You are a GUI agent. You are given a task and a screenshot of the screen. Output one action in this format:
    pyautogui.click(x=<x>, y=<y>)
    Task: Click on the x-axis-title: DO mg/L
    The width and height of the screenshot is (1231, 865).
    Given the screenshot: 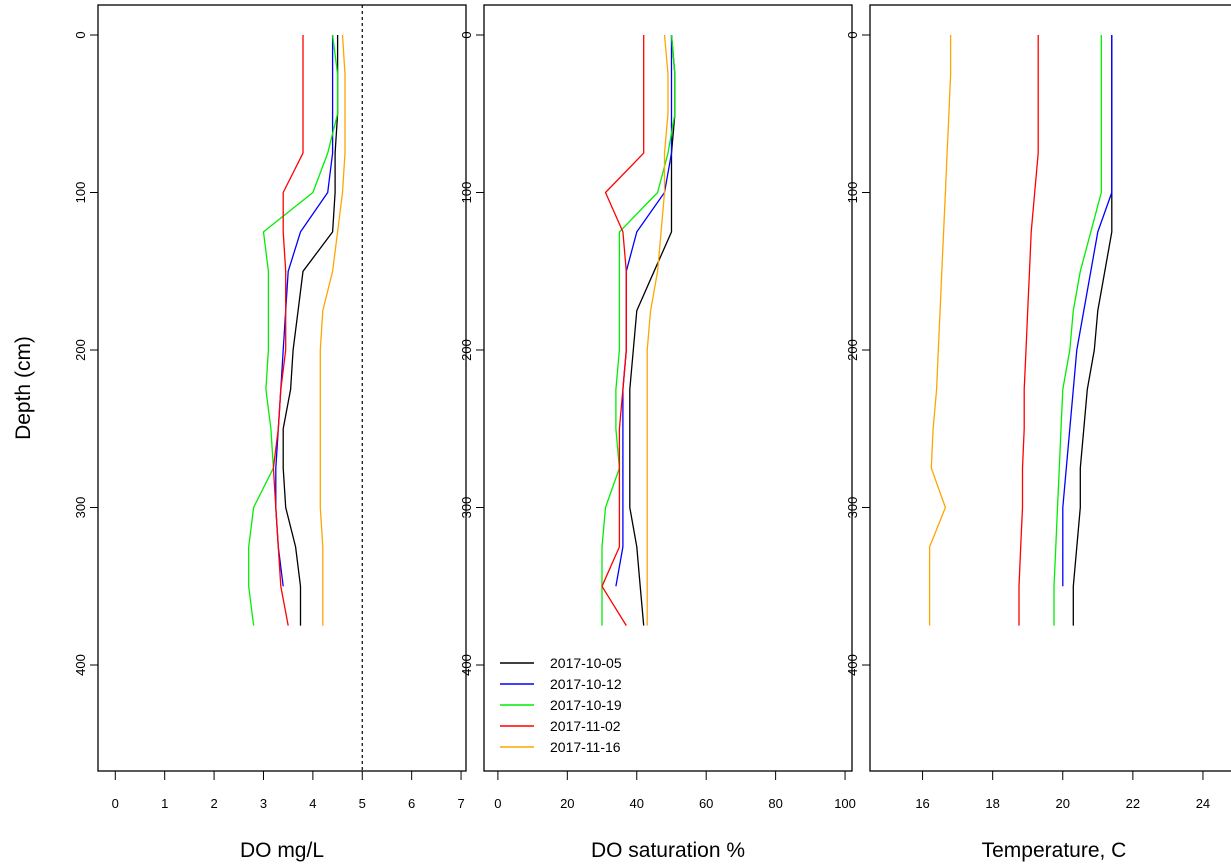 What is the action you would take?
    pyautogui.click(x=282, y=850)
    